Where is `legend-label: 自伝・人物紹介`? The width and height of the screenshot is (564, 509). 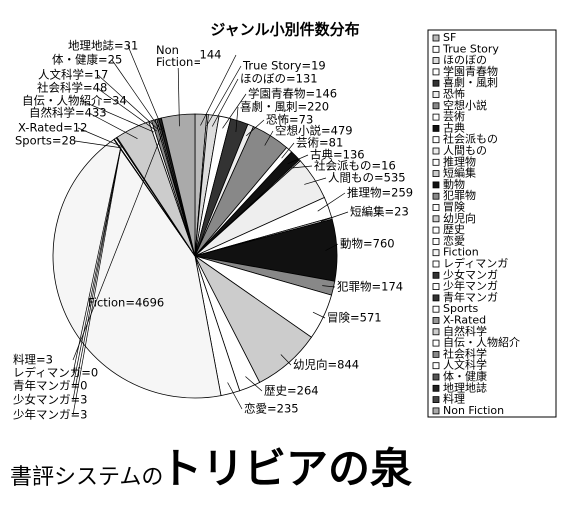 legend-label: 自伝・人物紹介 is located at coordinates (481, 342).